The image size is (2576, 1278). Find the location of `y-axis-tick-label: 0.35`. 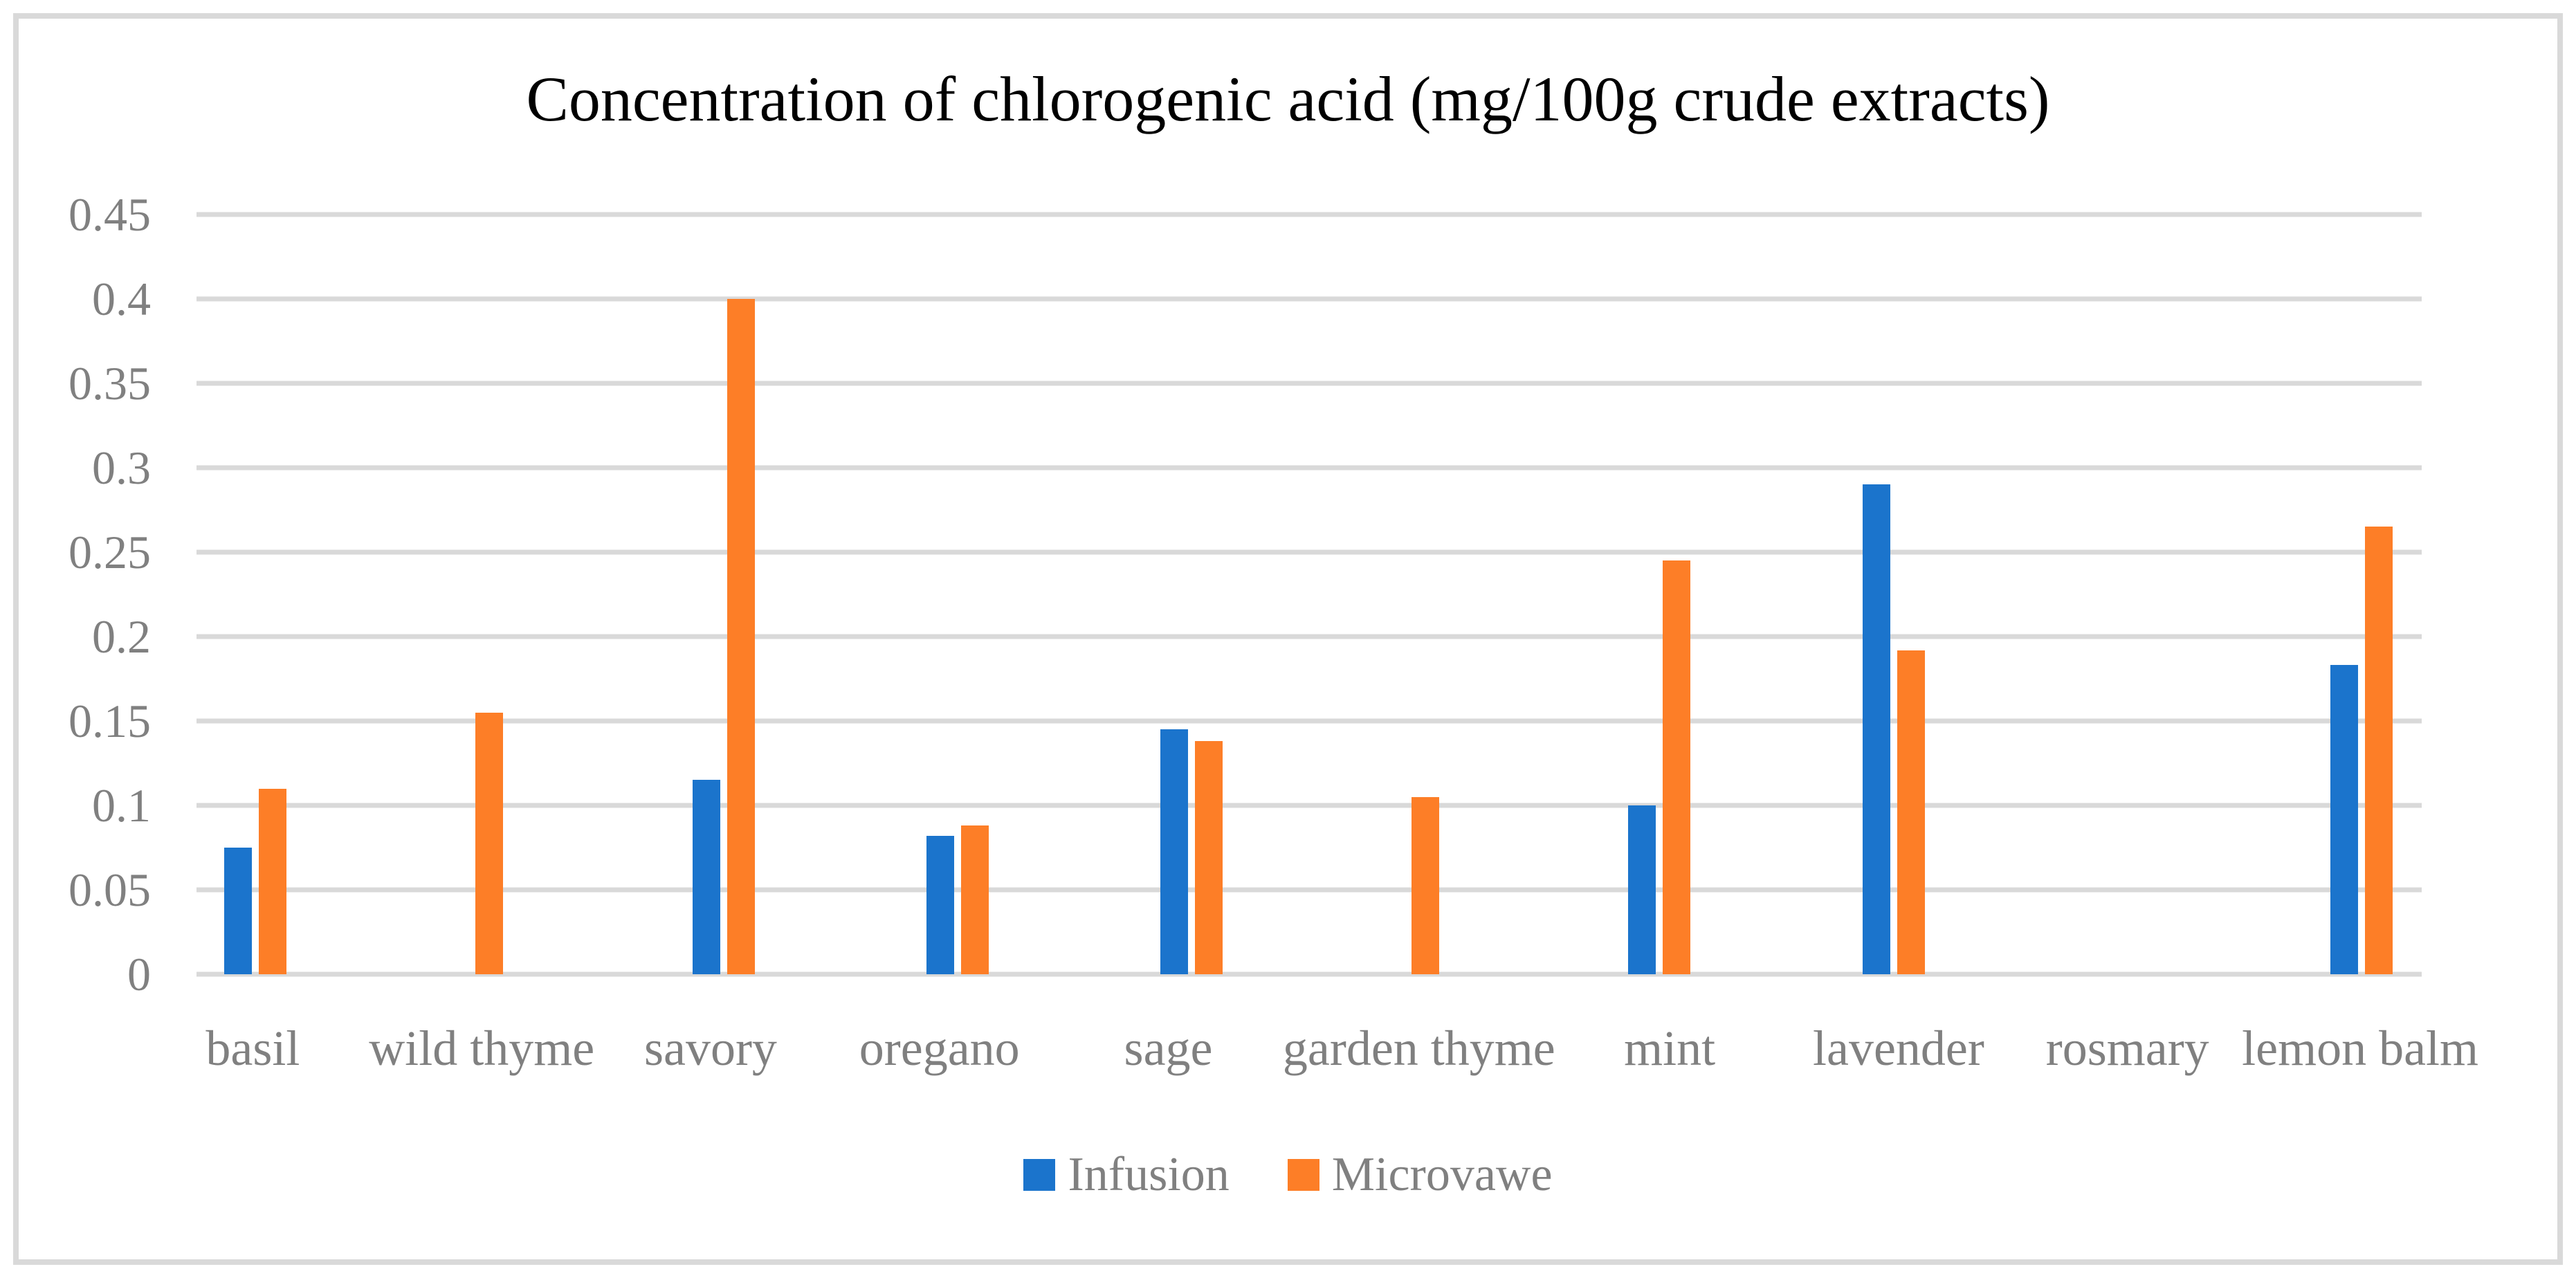

y-axis-tick-label: 0.35 is located at coordinates (110, 384).